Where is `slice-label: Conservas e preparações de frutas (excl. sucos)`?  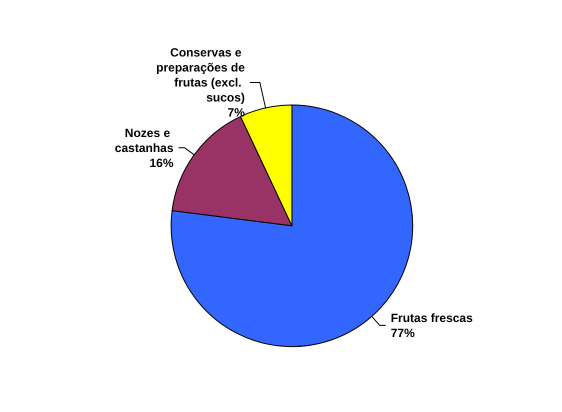
slice-label: Conservas e preparações de frutas (excl. sucos) is located at coordinates (201, 75).